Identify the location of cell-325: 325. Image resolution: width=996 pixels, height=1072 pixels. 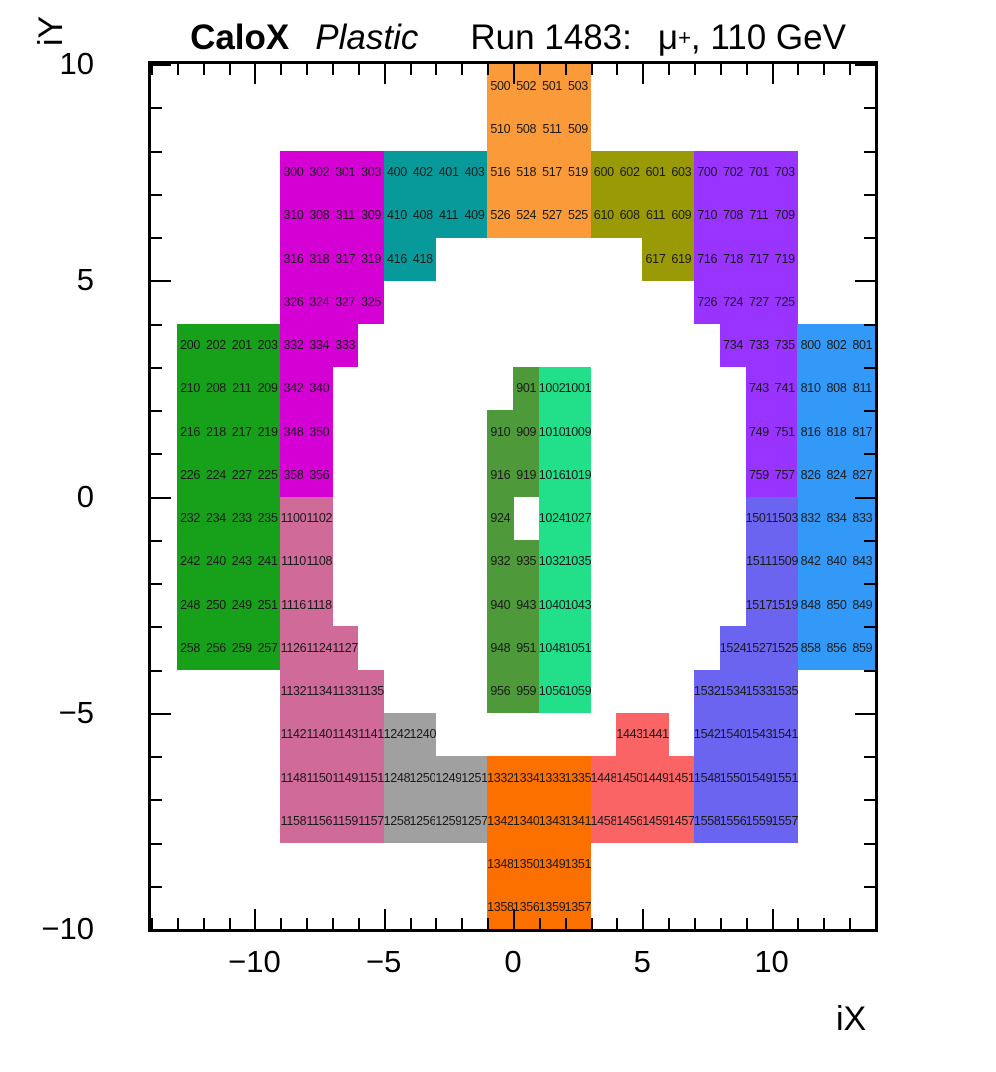
(371, 302).